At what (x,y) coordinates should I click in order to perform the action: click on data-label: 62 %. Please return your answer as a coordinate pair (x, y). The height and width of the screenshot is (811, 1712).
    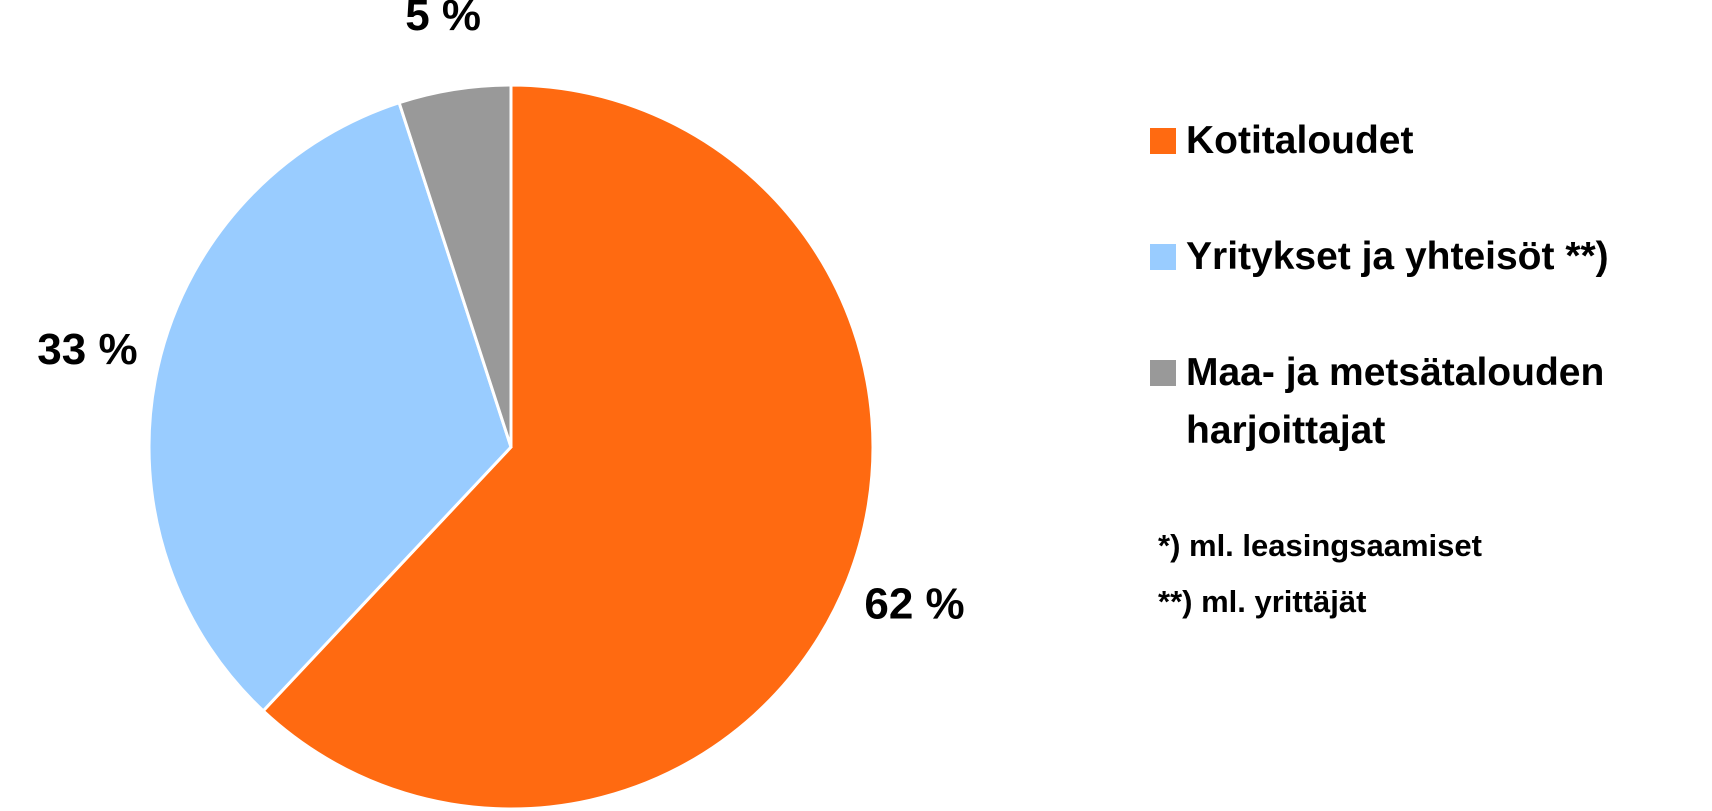
    Looking at the image, I should click on (914, 603).